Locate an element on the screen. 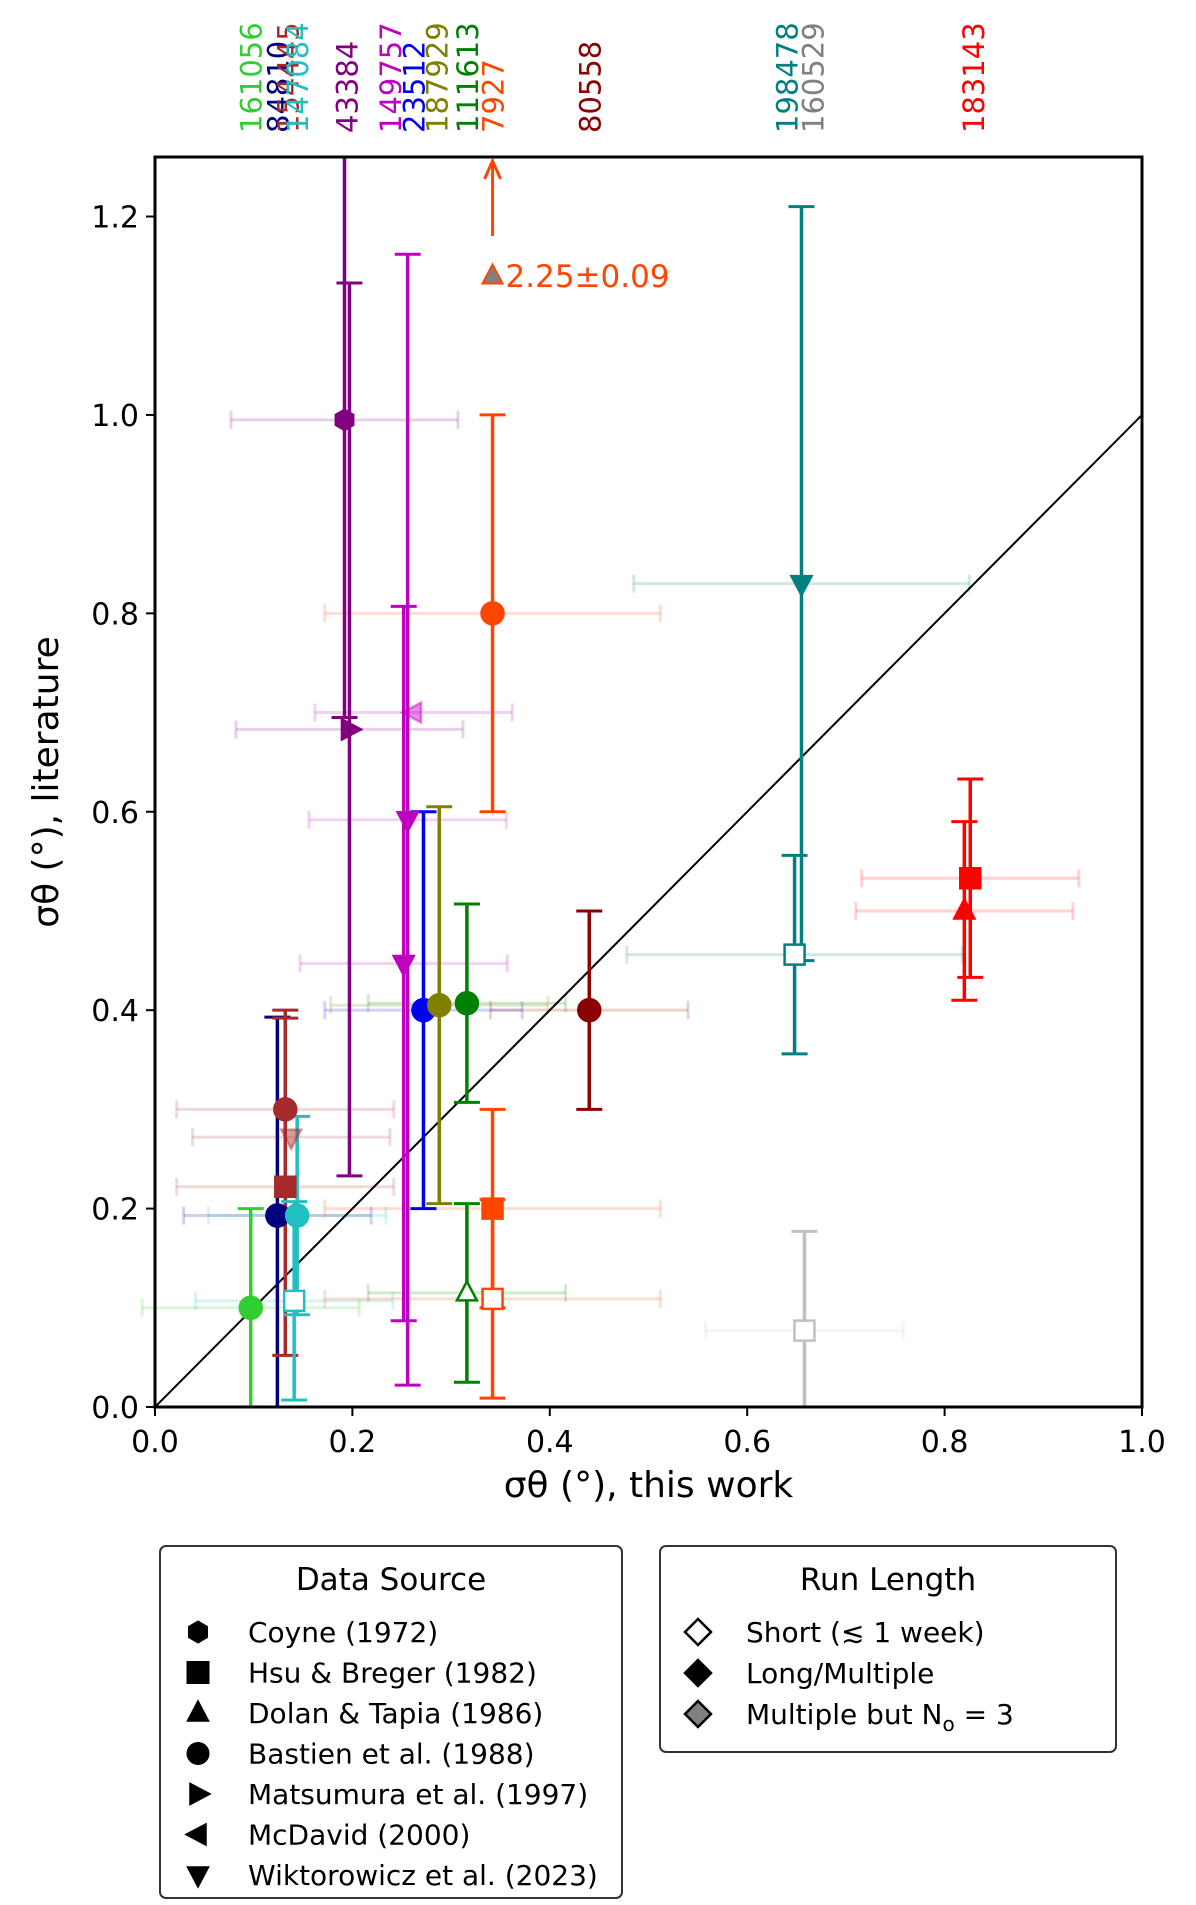  point-198478-triangle-down is located at coordinates (801, 586).